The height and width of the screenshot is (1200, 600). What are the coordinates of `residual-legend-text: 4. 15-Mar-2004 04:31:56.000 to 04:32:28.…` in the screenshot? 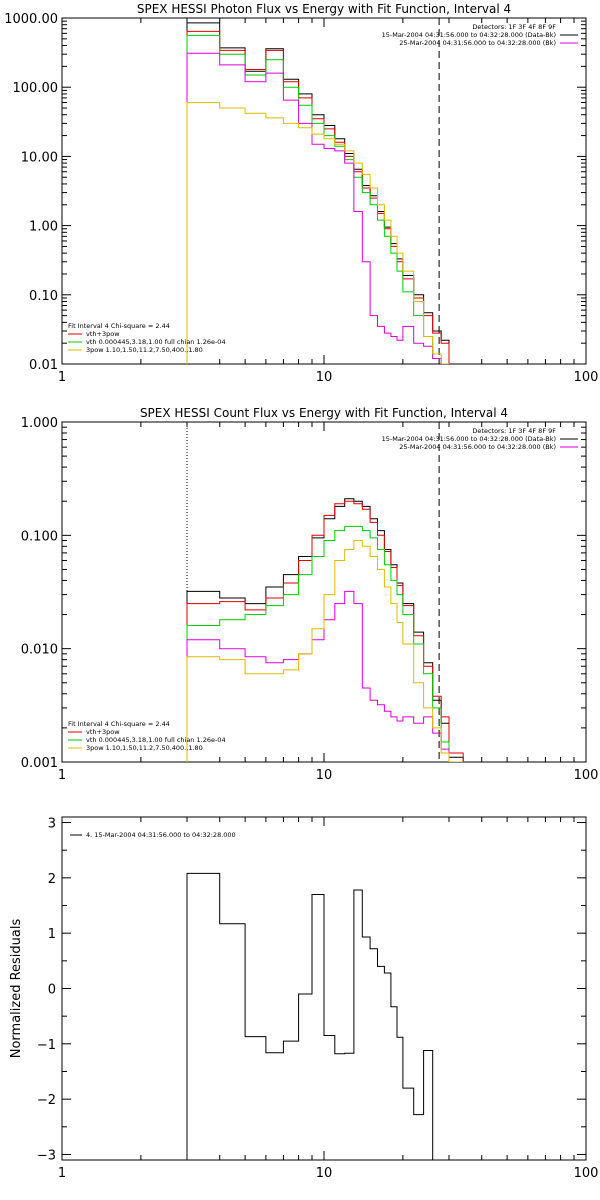 It's located at (161, 835).